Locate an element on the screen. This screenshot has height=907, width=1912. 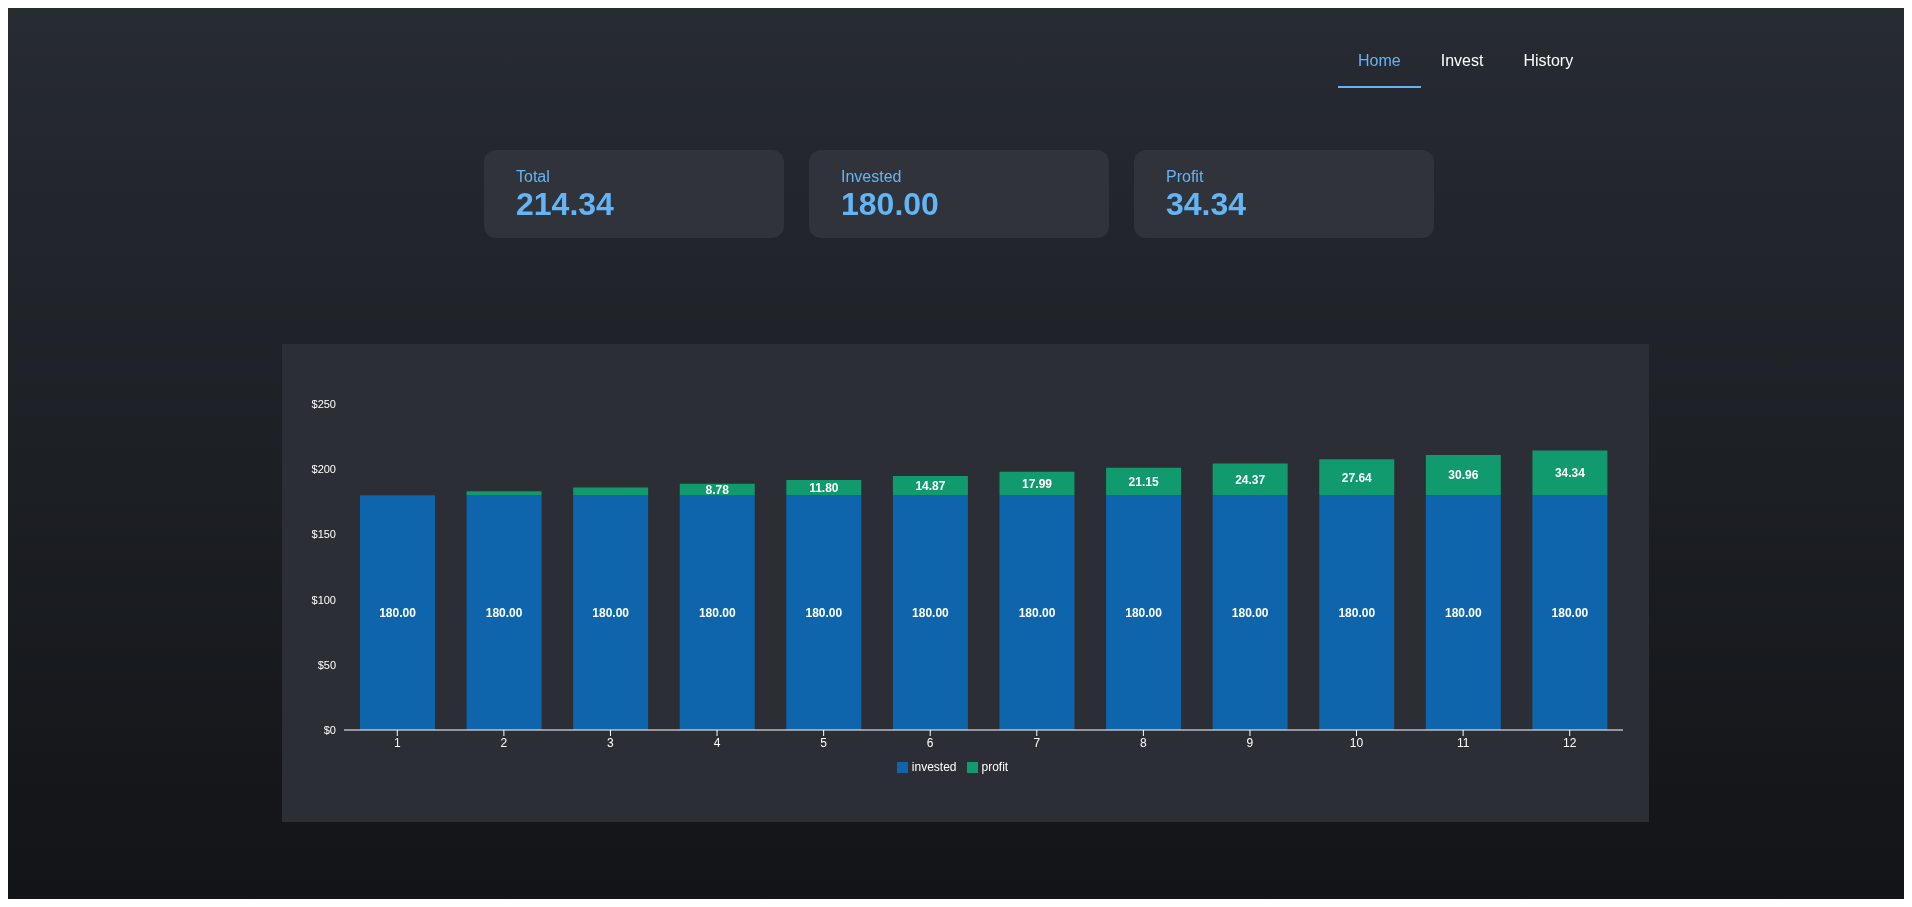
y-tick-label: $100 is located at coordinates (323, 599).